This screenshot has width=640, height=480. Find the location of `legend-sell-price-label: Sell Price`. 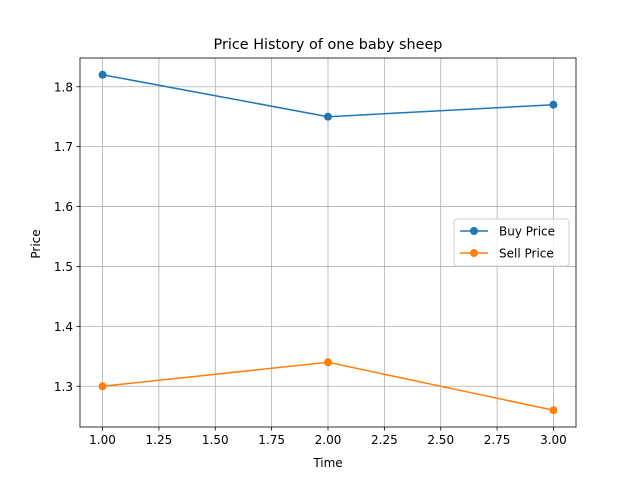

legend-sell-price-label: Sell Price is located at coordinates (526, 254).